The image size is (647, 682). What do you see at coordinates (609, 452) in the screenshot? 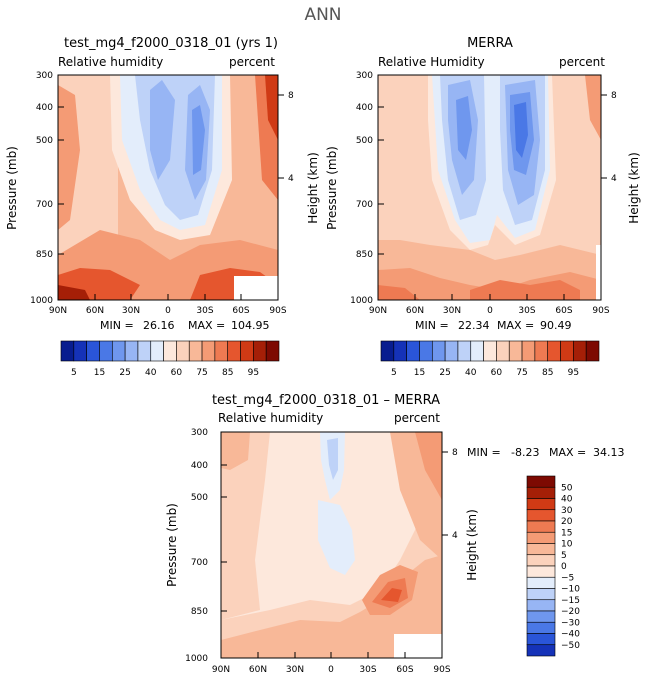
I see `max-value: 34.13` at bounding box center [609, 452].